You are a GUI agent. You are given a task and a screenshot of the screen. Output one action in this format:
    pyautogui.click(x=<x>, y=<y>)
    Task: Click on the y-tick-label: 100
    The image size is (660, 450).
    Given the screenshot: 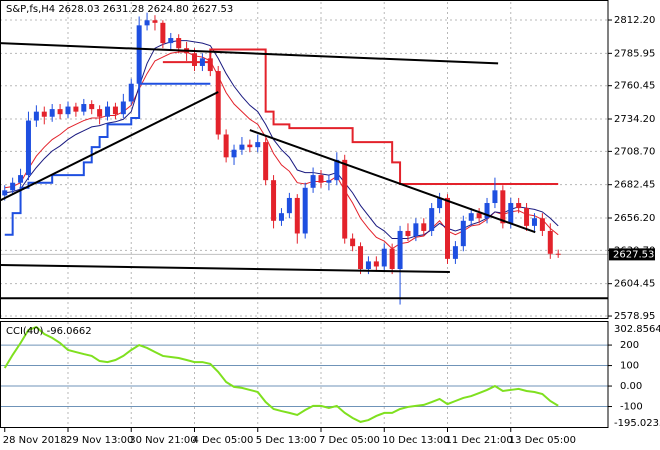 What is the action you would take?
    pyautogui.click(x=629, y=366)
    